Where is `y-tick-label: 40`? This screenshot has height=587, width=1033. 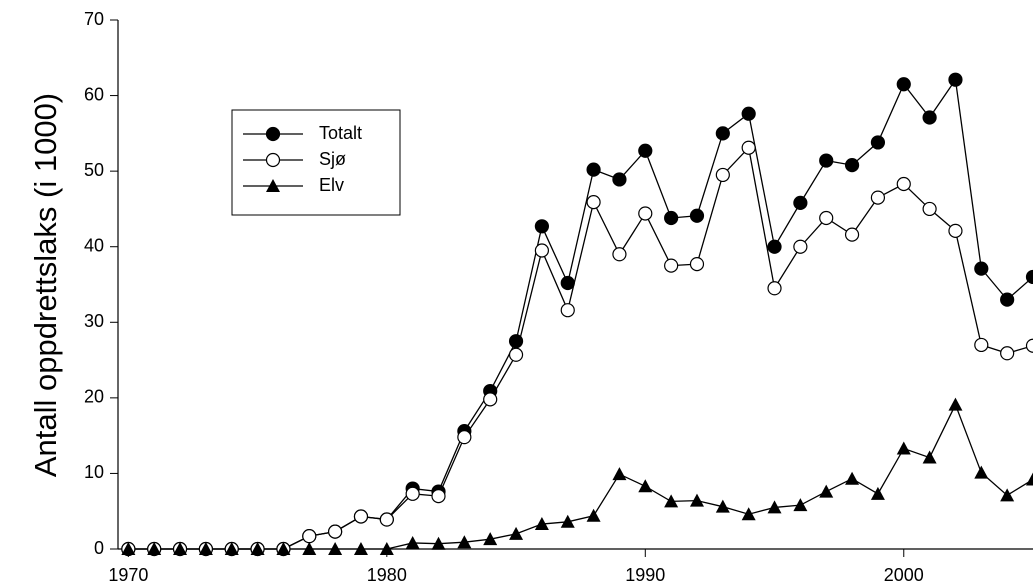 y-tick-label: 40 is located at coordinates (94, 245).